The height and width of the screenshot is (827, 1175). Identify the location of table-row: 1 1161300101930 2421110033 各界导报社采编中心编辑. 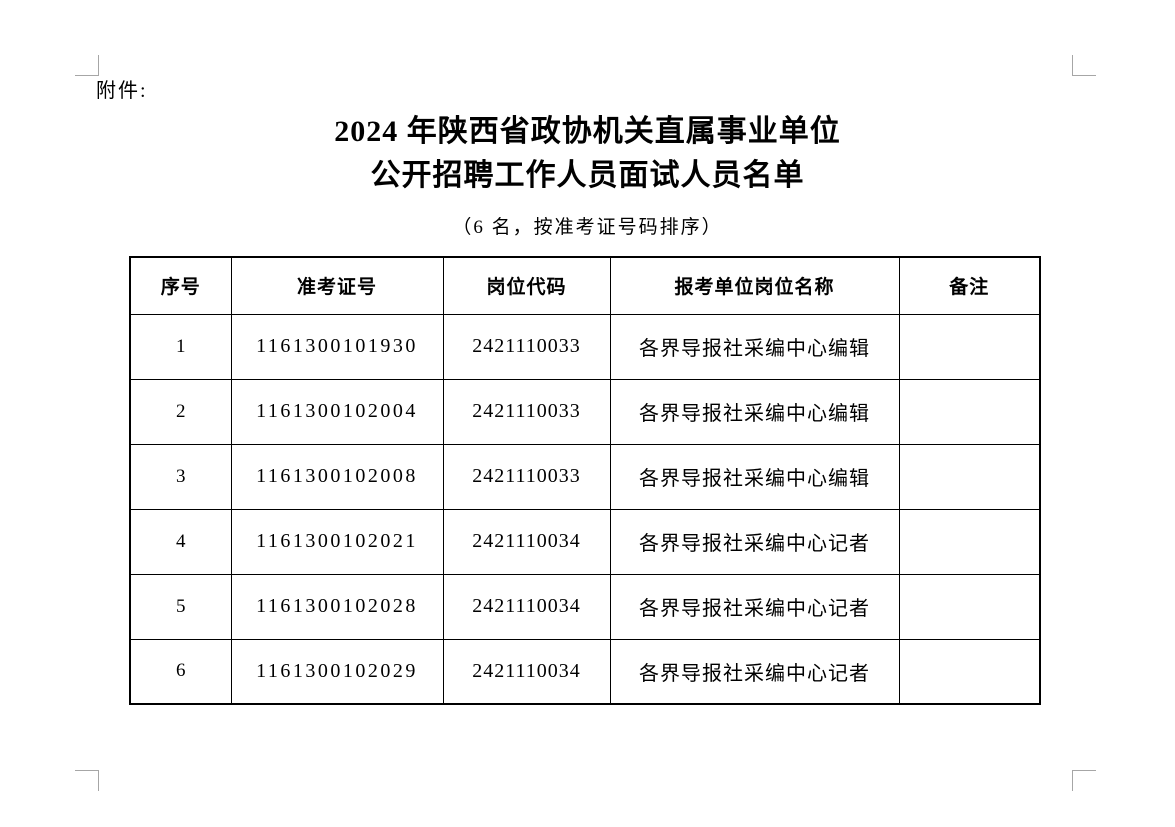
(585, 346).